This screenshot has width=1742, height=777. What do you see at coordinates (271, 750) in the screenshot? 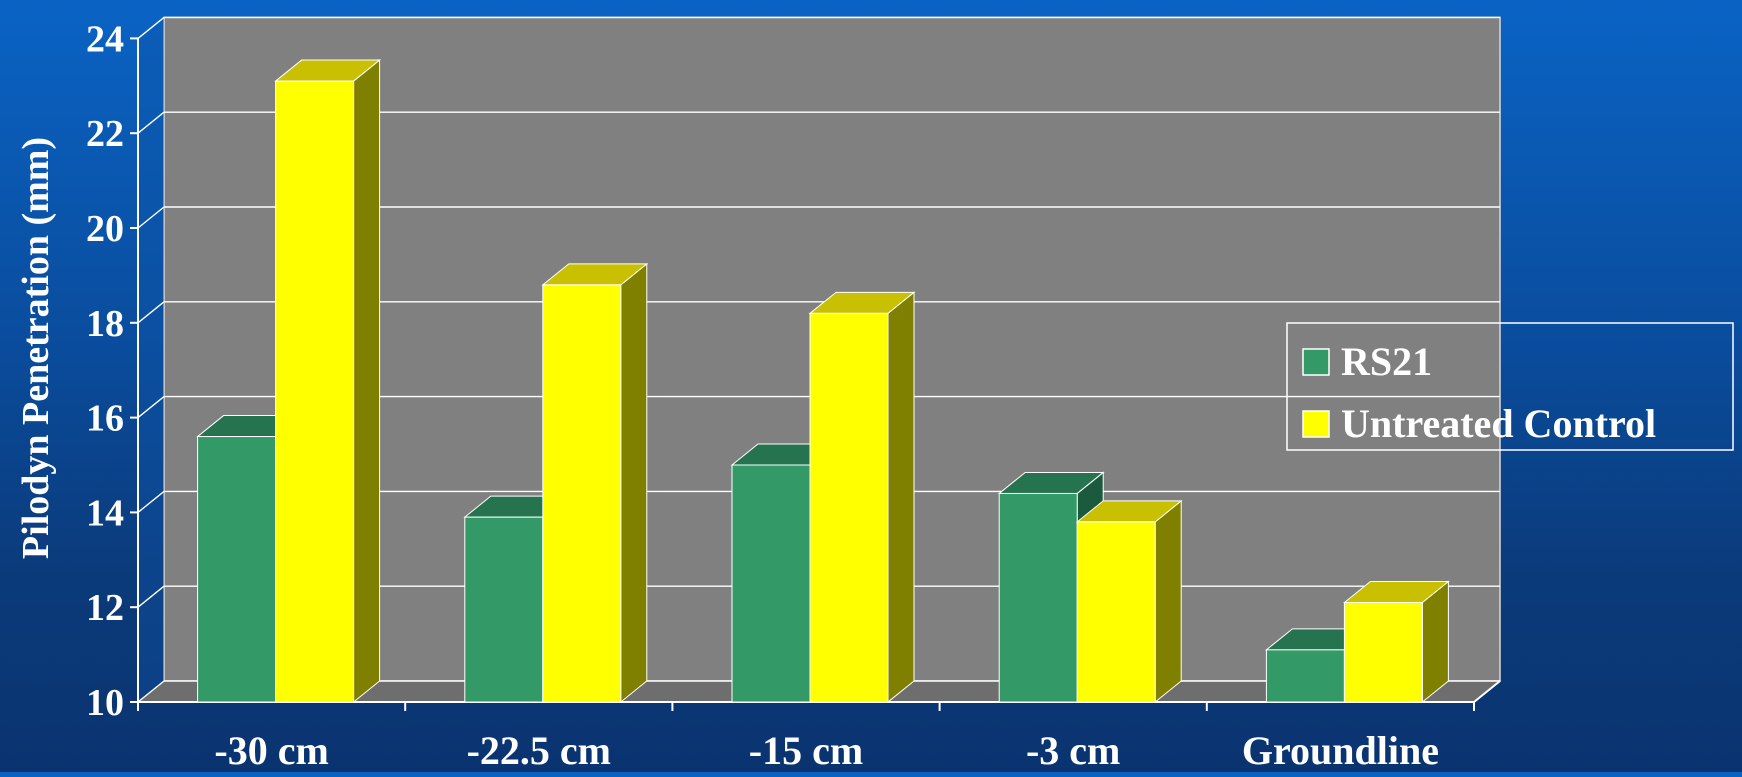
I see `x-tick-label: -30 cm` at bounding box center [271, 750].